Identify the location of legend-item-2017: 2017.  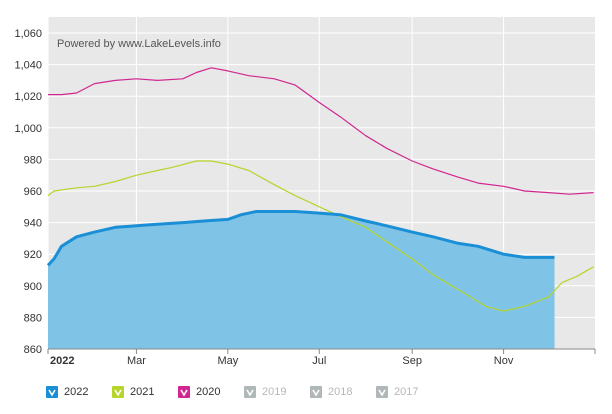
(409, 392).